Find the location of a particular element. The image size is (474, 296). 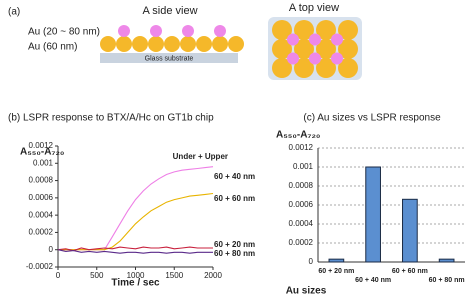

x-axis-label: Au sizes is located at coordinates (306, 291).